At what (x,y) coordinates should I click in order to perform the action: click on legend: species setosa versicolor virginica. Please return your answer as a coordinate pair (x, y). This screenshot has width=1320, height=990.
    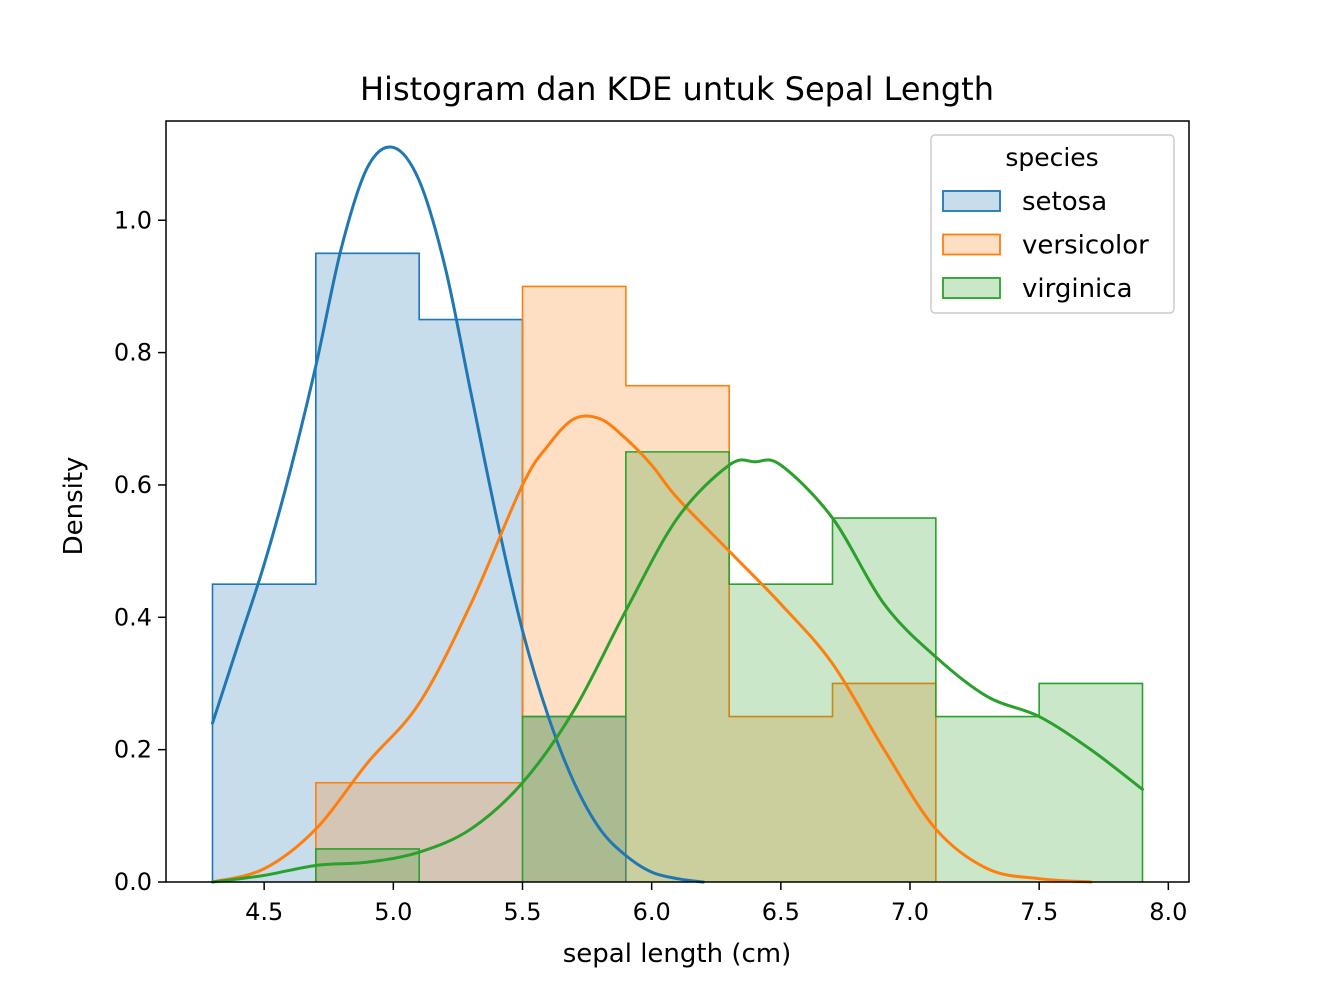
    Looking at the image, I should click on (1052, 224).